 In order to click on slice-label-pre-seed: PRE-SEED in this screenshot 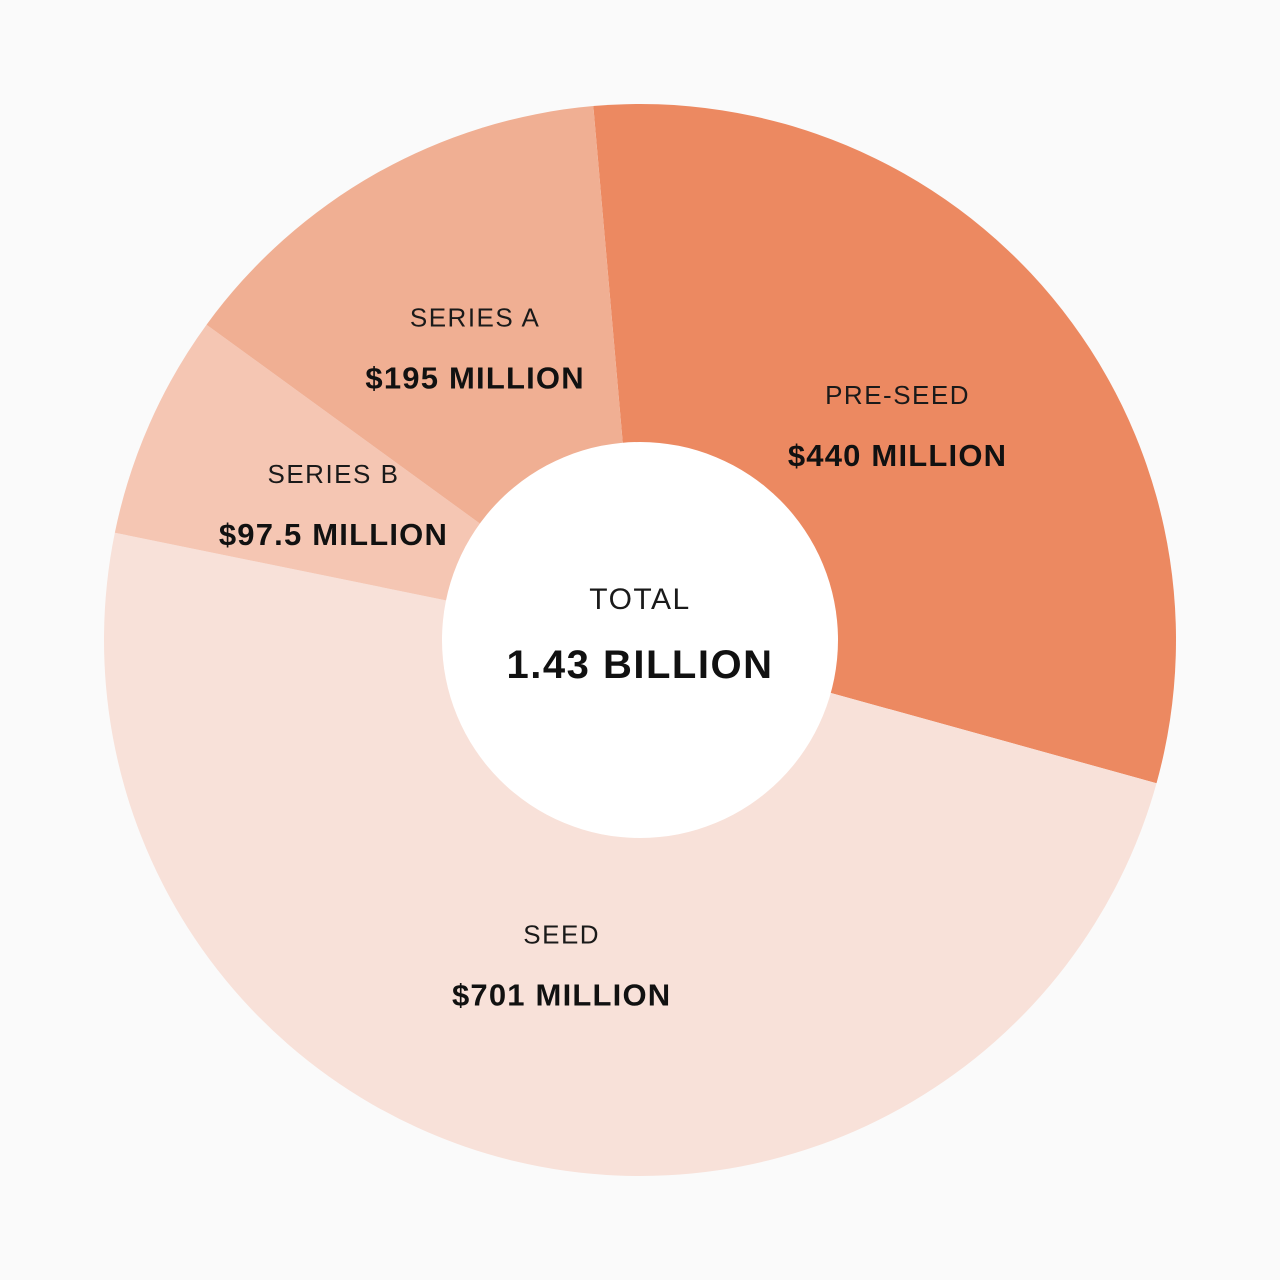, I will do `click(897, 395)`.